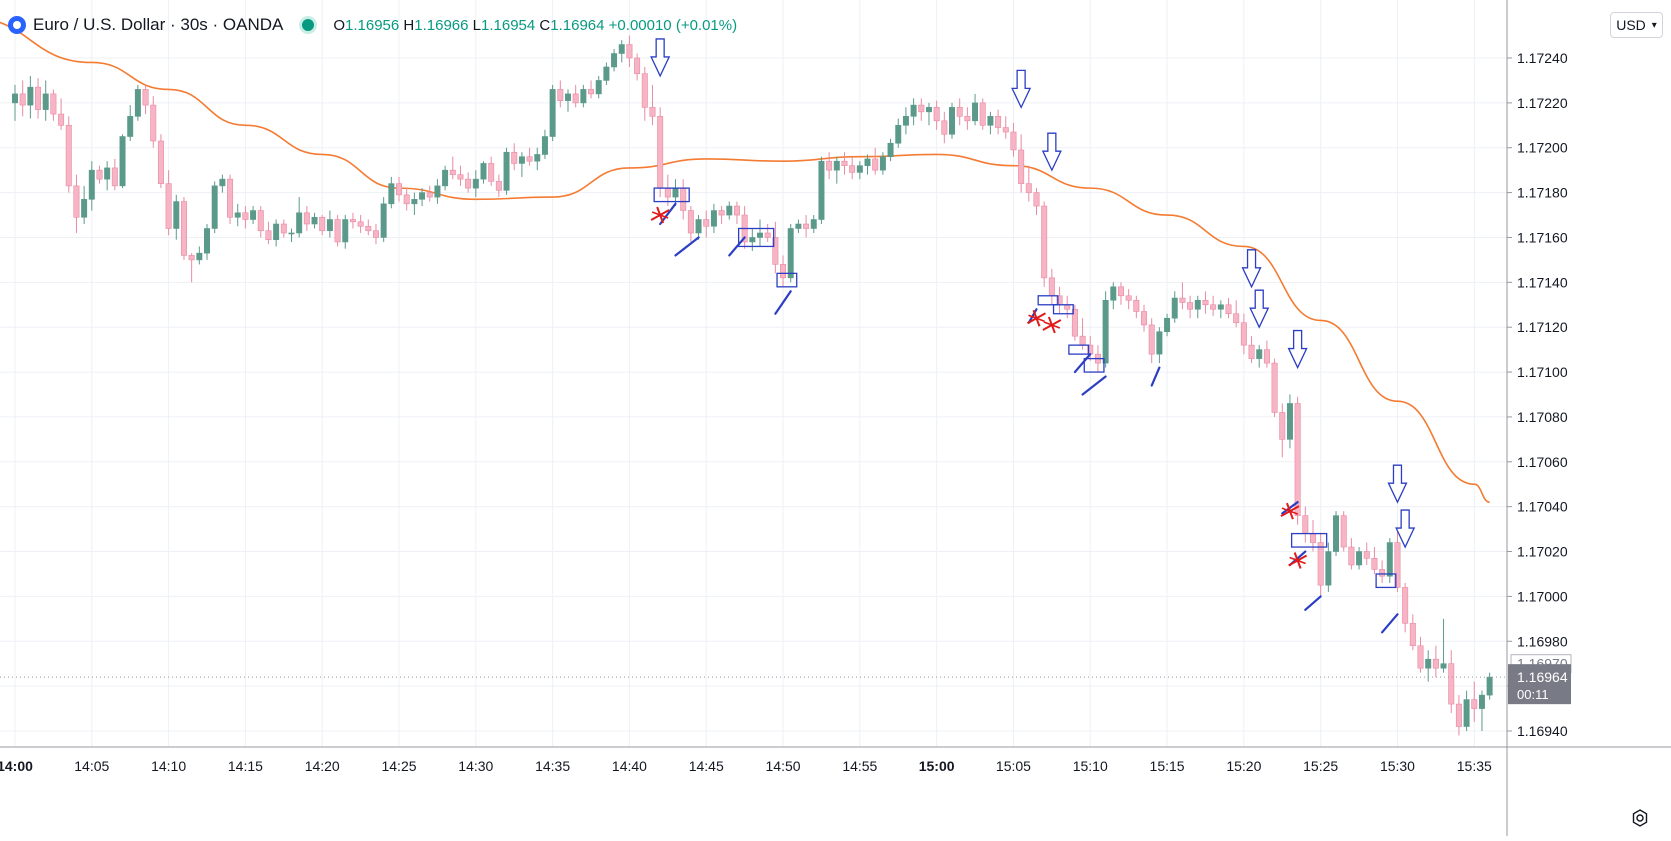 This screenshot has width=1671, height=841. Describe the element at coordinates (308, 25) in the screenshot. I see `market-status-icon` at that location.